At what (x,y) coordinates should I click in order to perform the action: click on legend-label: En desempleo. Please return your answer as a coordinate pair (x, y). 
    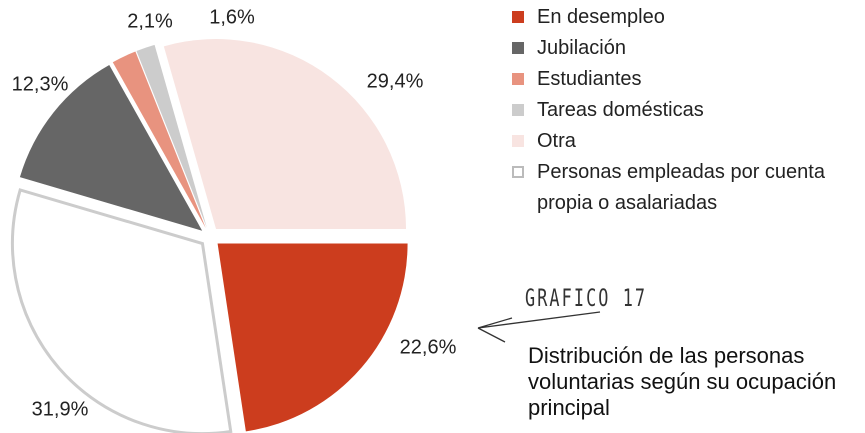
    Looking at the image, I should click on (601, 17).